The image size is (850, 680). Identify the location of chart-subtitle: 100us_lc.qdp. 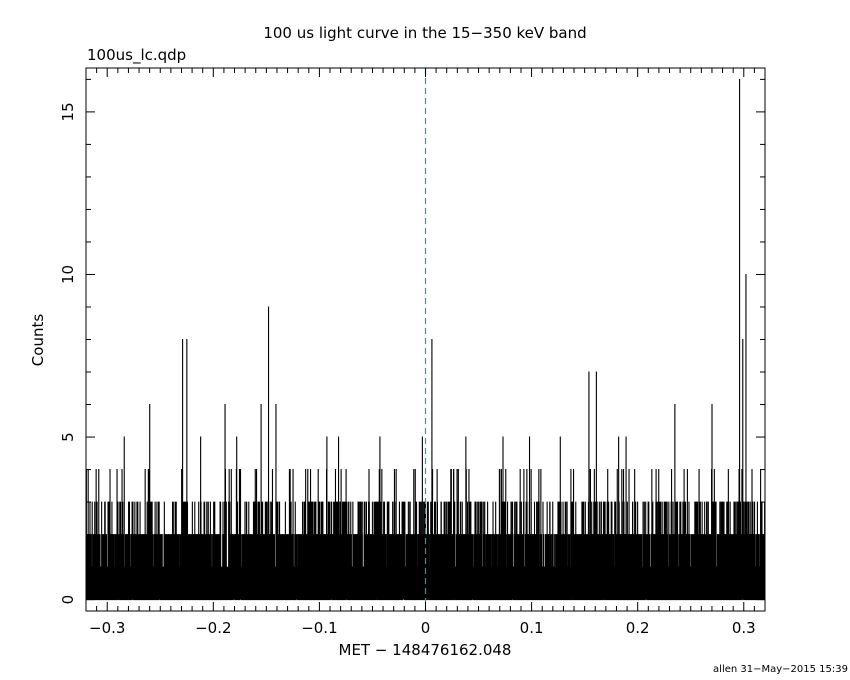
(136, 55).